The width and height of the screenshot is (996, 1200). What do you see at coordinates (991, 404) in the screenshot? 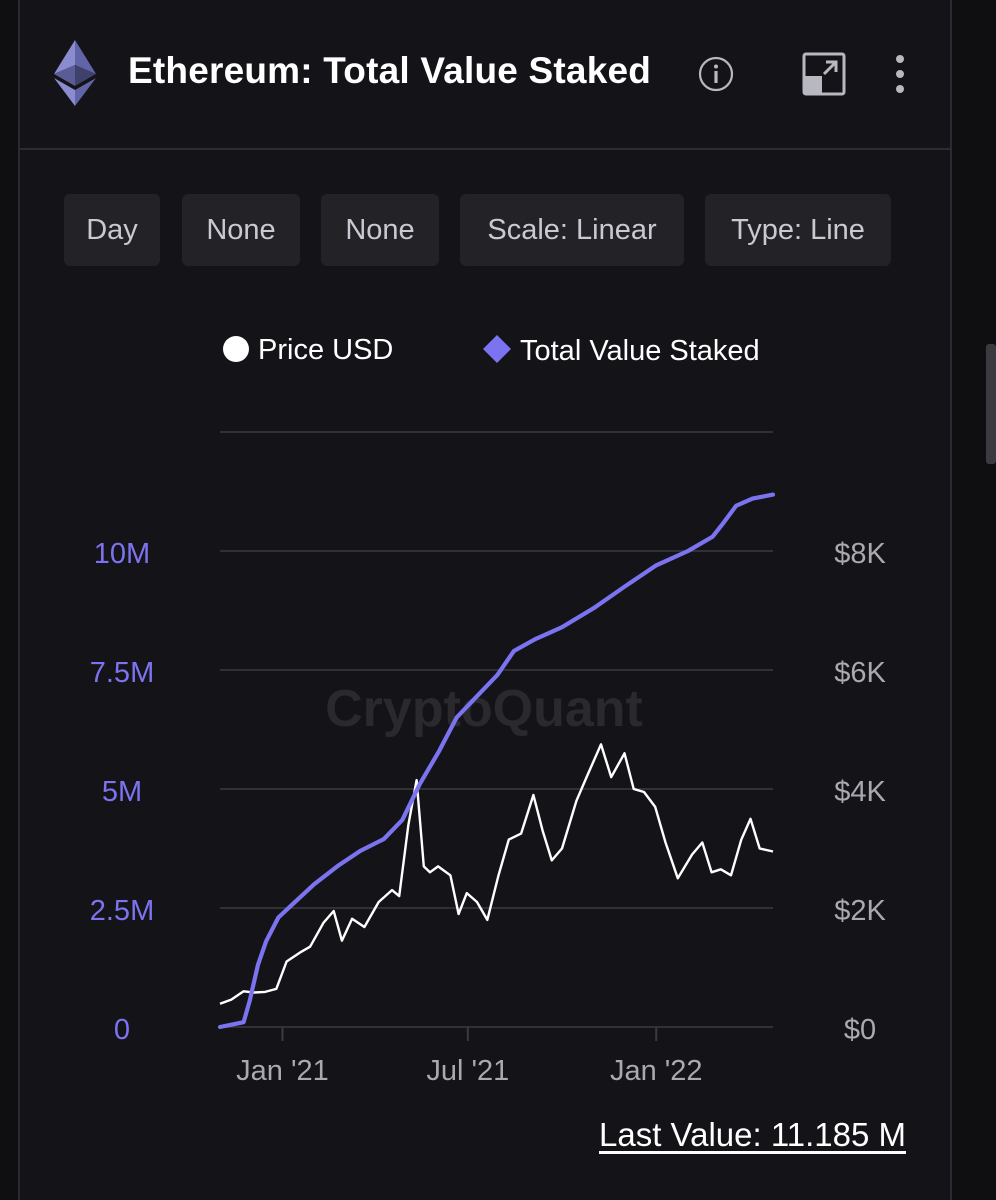
I see `page-scrollbar` at bounding box center [991, 404].